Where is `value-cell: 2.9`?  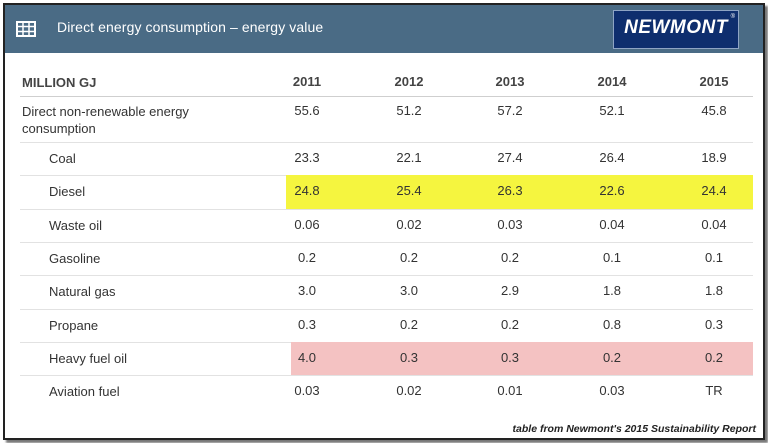 value-cell: 2.9 is located at coordinates (510, 290).